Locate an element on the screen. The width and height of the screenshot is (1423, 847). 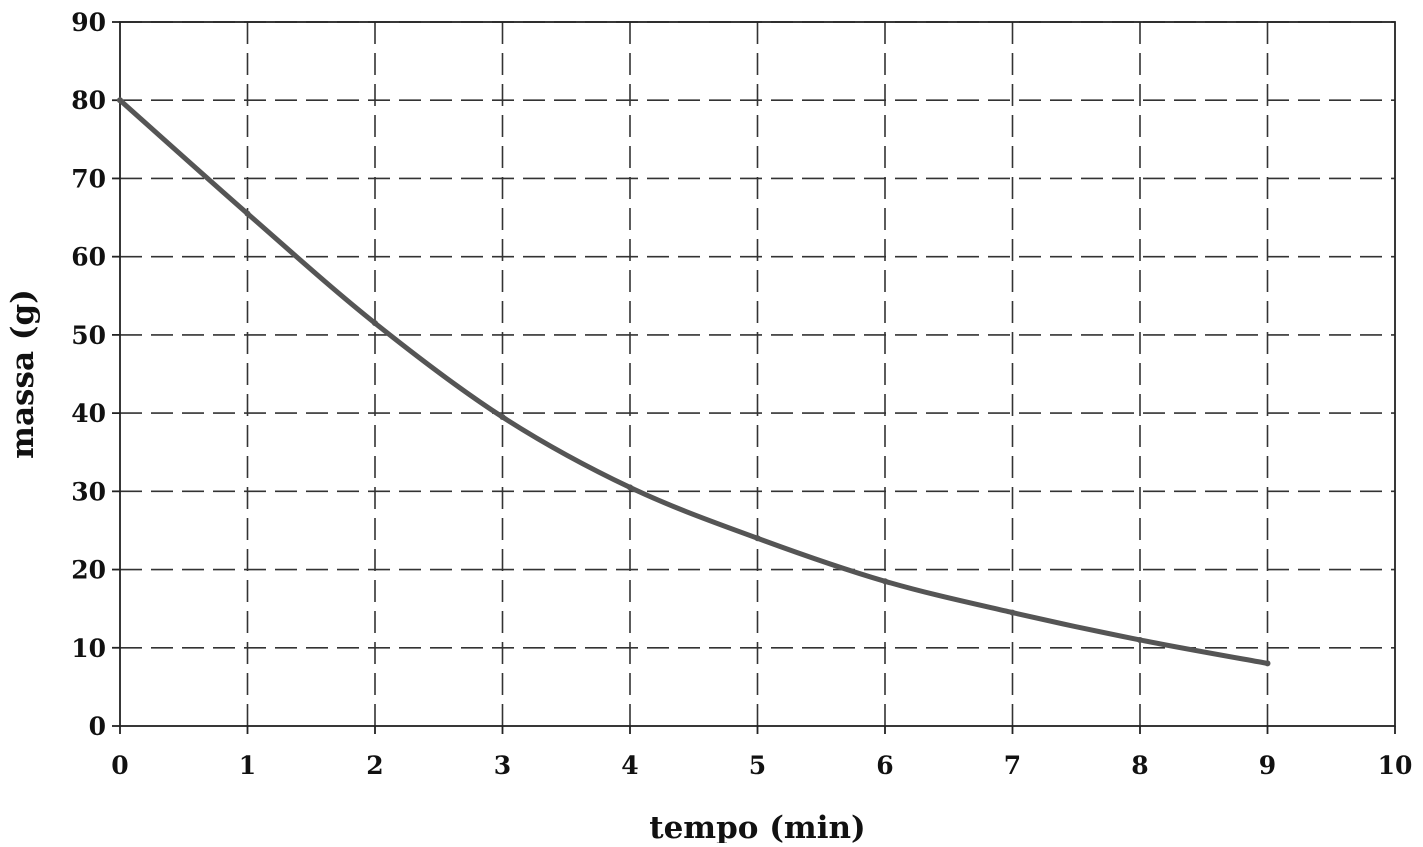
x-tick-label: 0 is located at coordinates (119, 765).